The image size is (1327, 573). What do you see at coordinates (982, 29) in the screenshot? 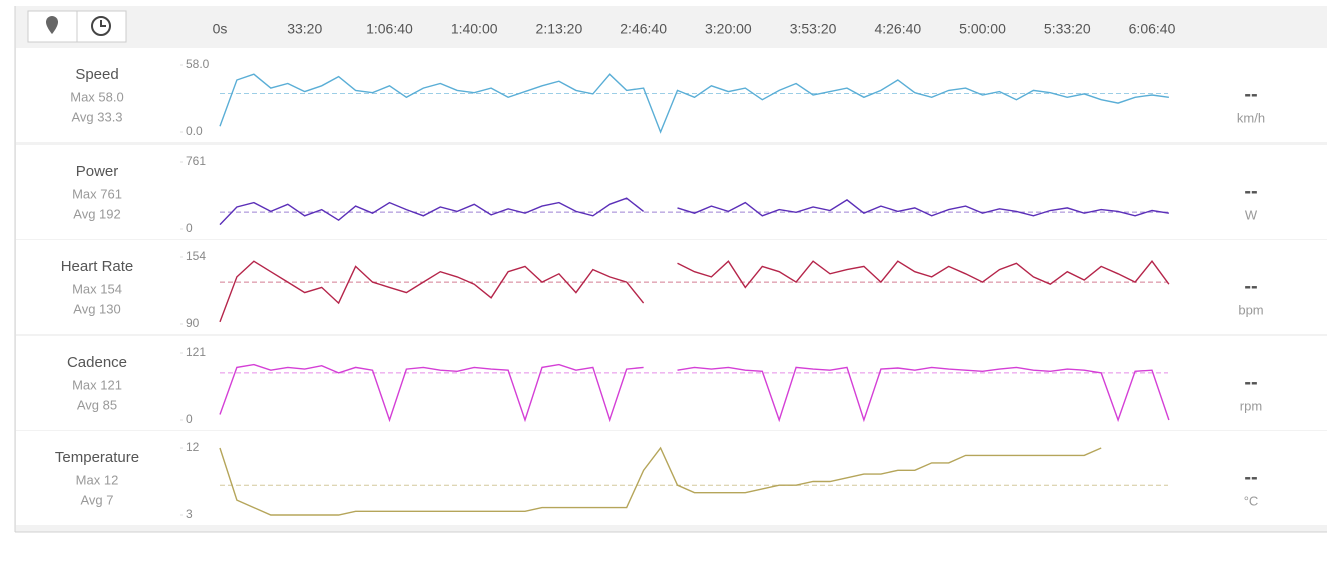
I see `x-tick-label: 5:00:00` at bounding box center [982, 29].